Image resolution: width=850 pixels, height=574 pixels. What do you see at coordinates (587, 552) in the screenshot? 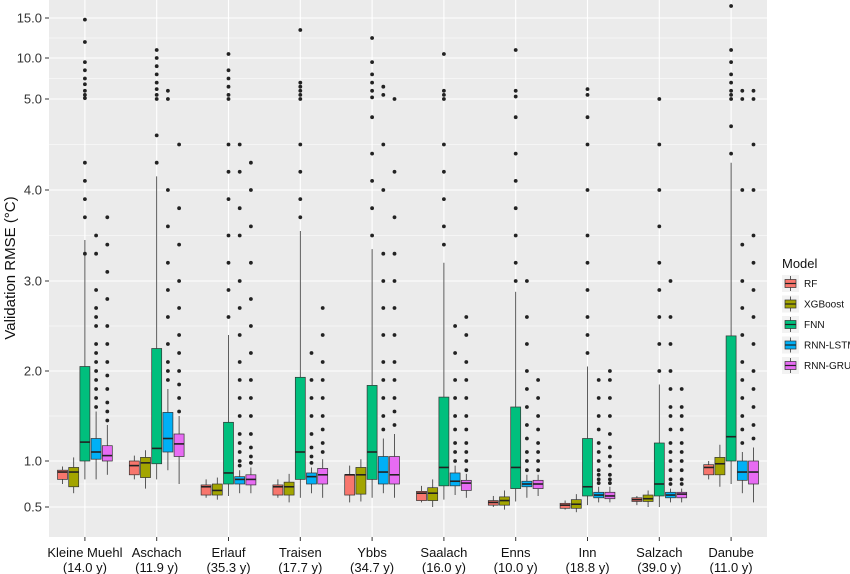
I see `x-category-label: Inn` at bounding box center [587, 552].